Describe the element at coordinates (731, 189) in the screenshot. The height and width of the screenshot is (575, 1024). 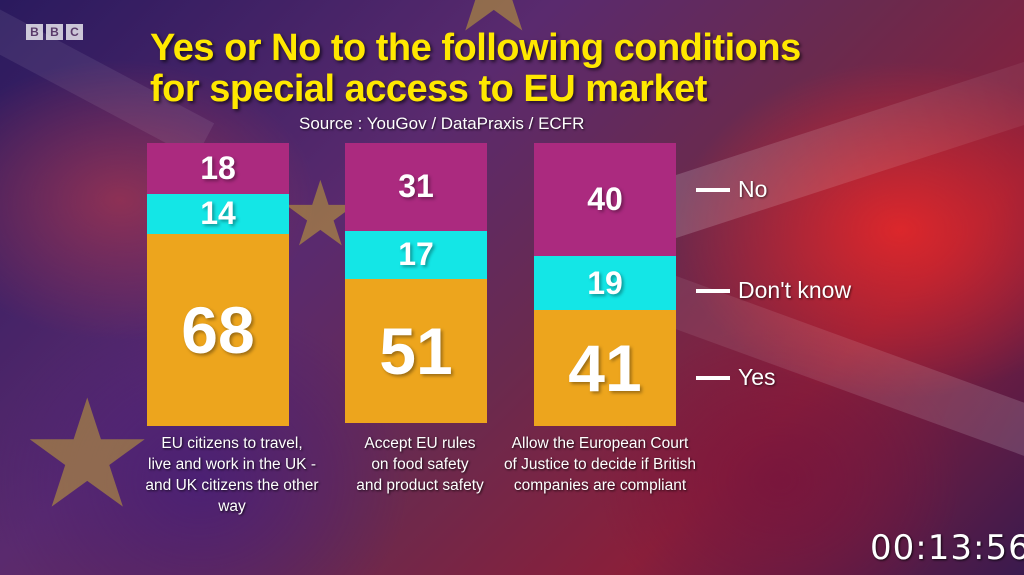
I see `legend-item: No` at that location.